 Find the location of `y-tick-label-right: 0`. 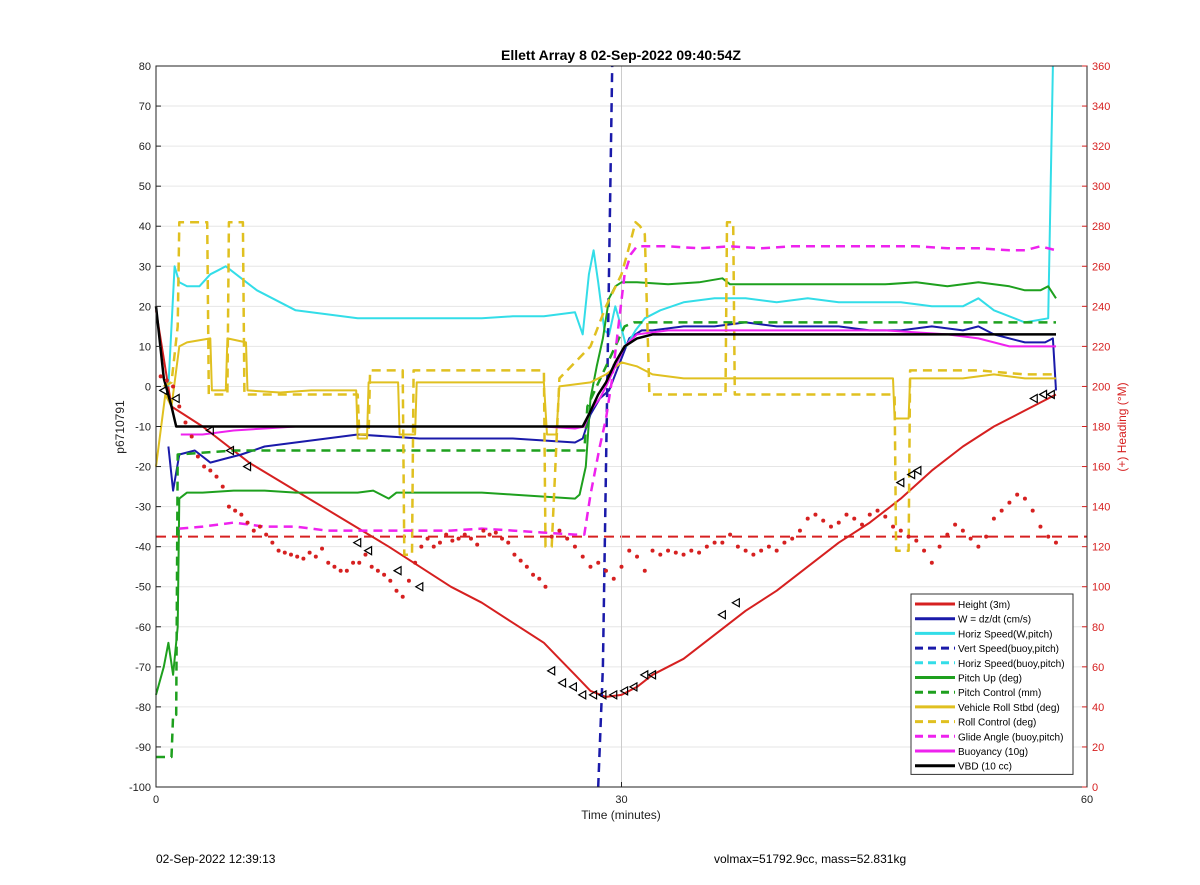

y-tick-label-right: 0 is located at coordinates (1095, 788).